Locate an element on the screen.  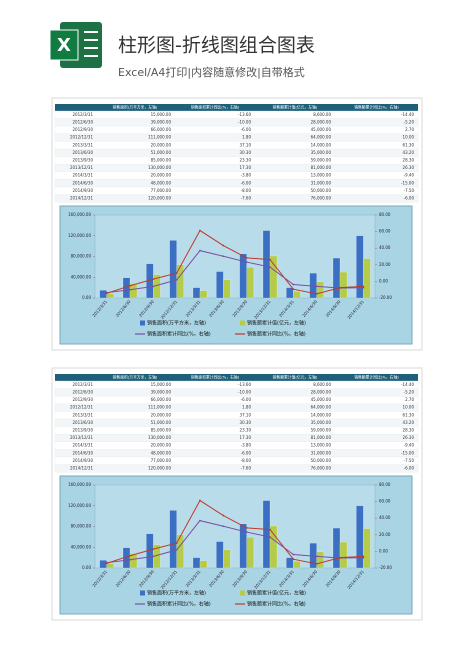
table-cell: 66,000.00 is located at coordinates (161, 399).